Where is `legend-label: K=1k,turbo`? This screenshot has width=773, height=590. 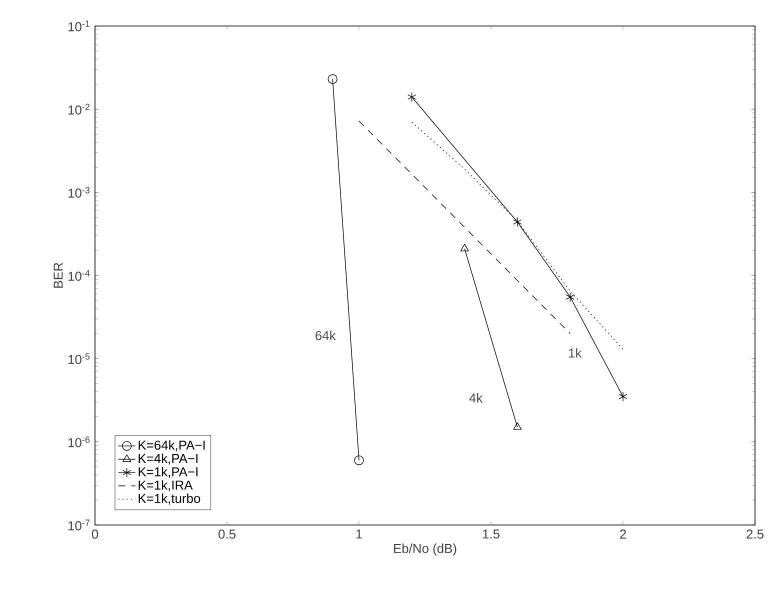 legend-label: K=1k,turbo is located at coordinates (169, 499).